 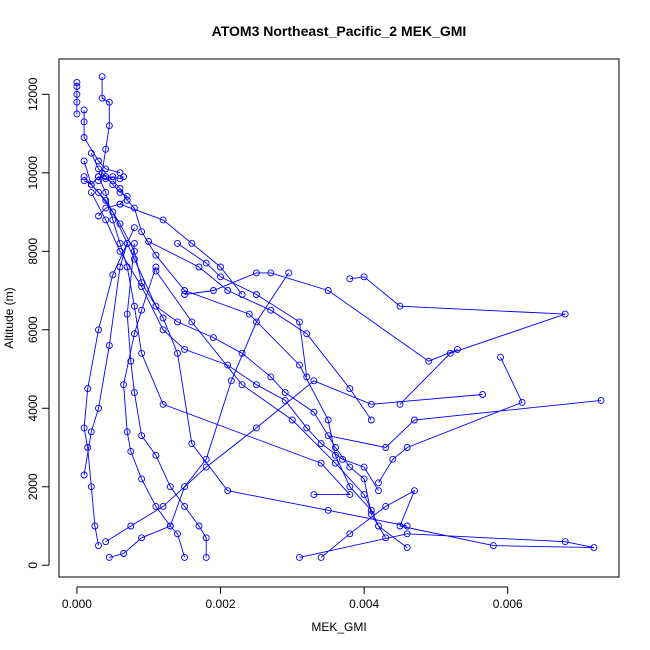 I want to click on y-tick-label: 2000, so click(x=33, y=486).